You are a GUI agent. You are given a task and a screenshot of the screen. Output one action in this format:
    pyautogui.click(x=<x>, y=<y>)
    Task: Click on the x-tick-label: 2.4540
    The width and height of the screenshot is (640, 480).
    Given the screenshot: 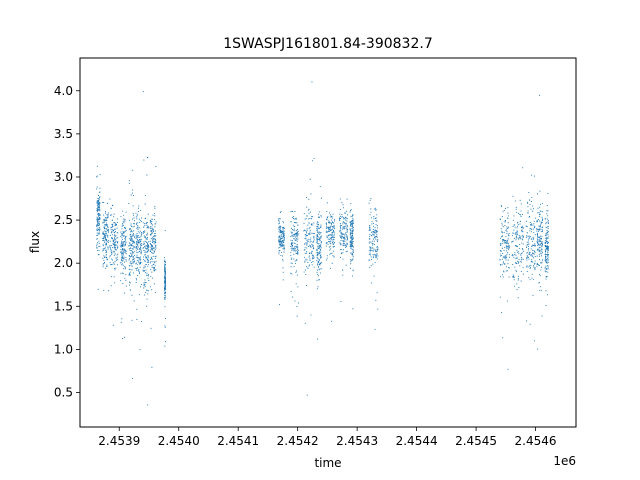 What is the action you would take?
    pyautogui.click(x=179, y=441)
    